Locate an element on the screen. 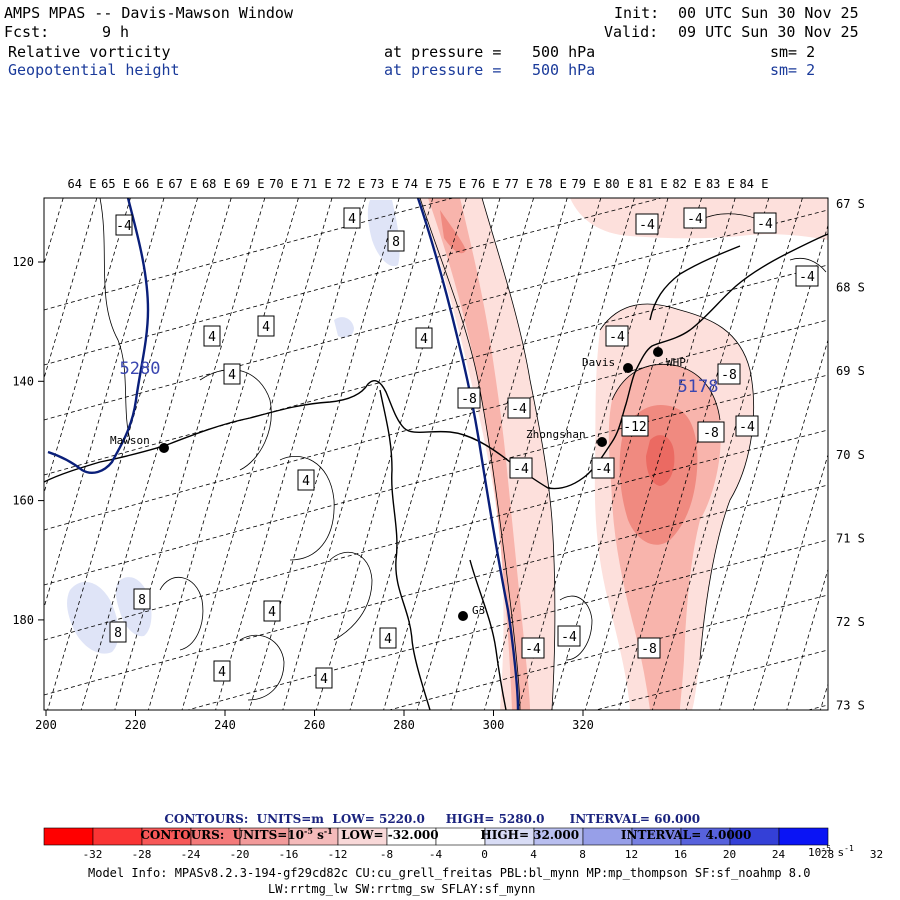 The height and width of the screenshot is (900, 900). y-axis-ticks: 120 140 160 180 is located at coordinates (28, 441).